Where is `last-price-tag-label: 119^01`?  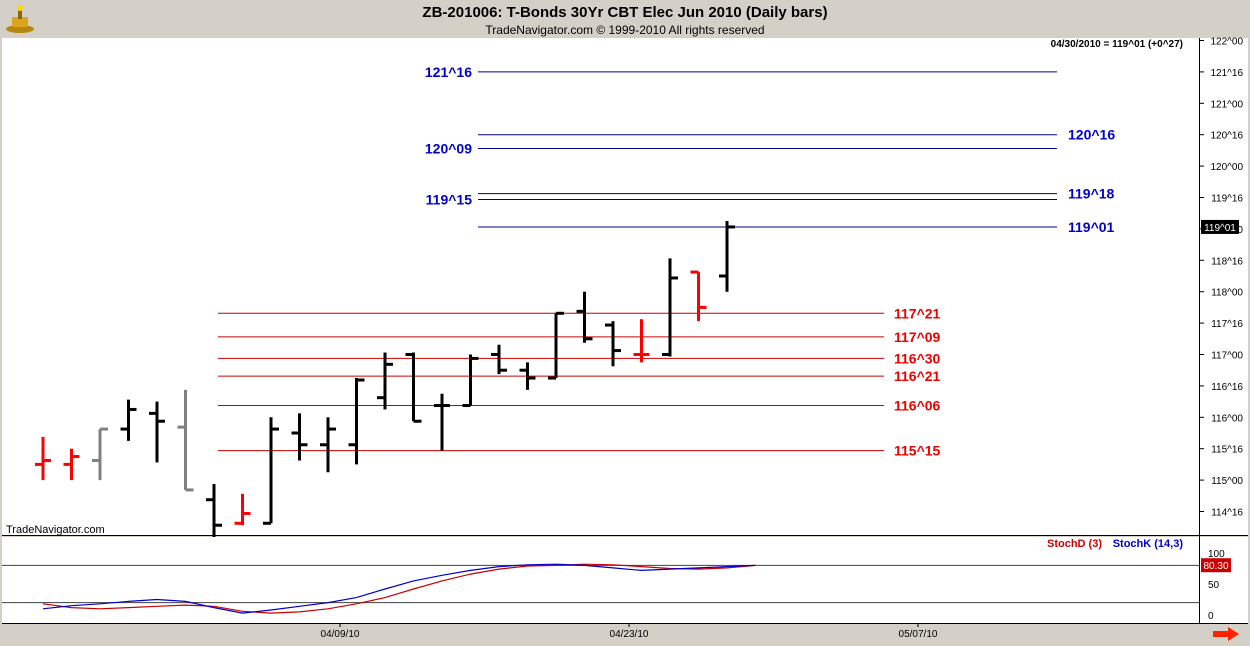 last-price-tag-label: 119^01 is located at coordinates (1220, 228).